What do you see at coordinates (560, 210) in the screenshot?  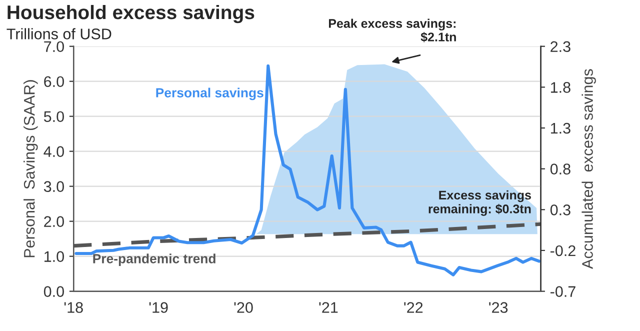 I see `y2-tick-label: 0.3` at bounding box center [560, 210].